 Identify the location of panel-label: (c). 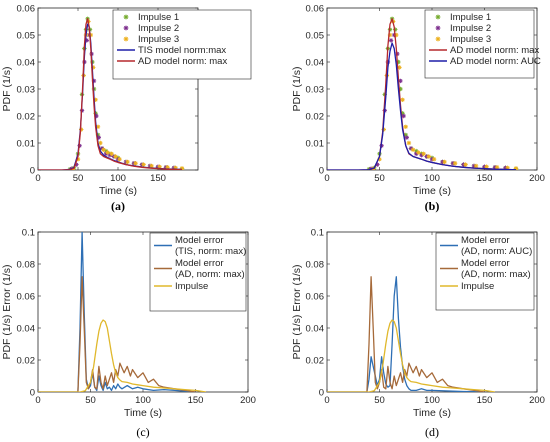
(142, 432).